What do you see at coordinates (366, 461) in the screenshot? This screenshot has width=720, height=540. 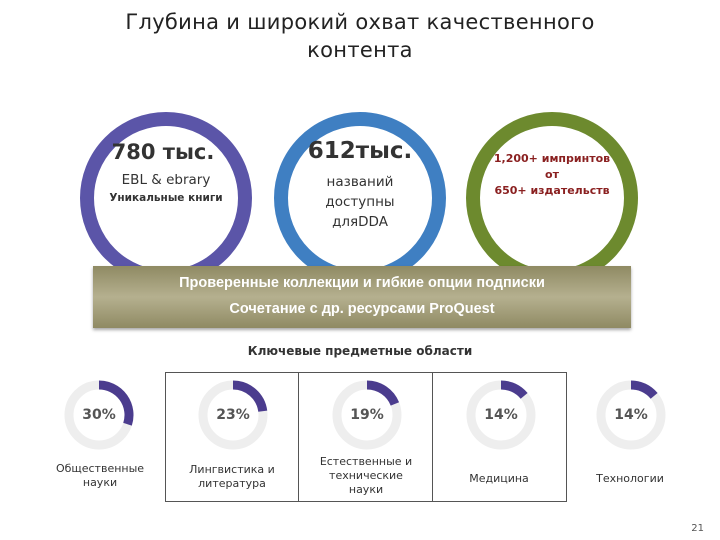 I see `subject-label-line: Естественные и` at bounding box center [366, 461].